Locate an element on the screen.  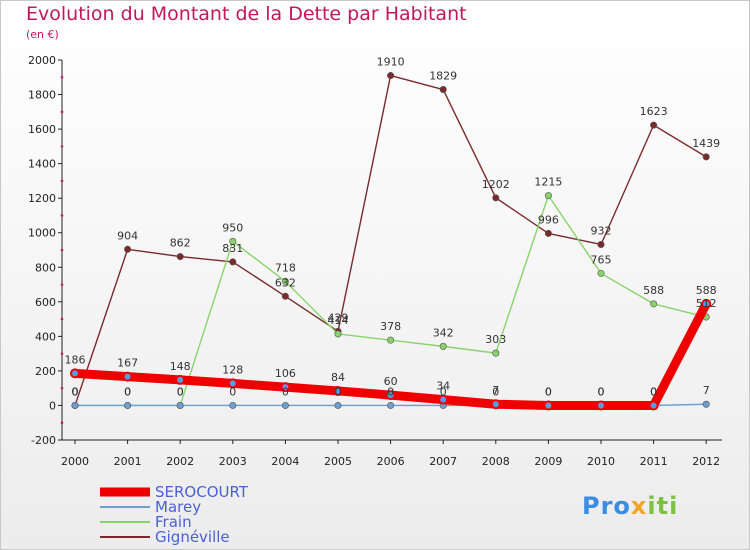
x-tick-label: 2008 is located at coordinates (496, 461).